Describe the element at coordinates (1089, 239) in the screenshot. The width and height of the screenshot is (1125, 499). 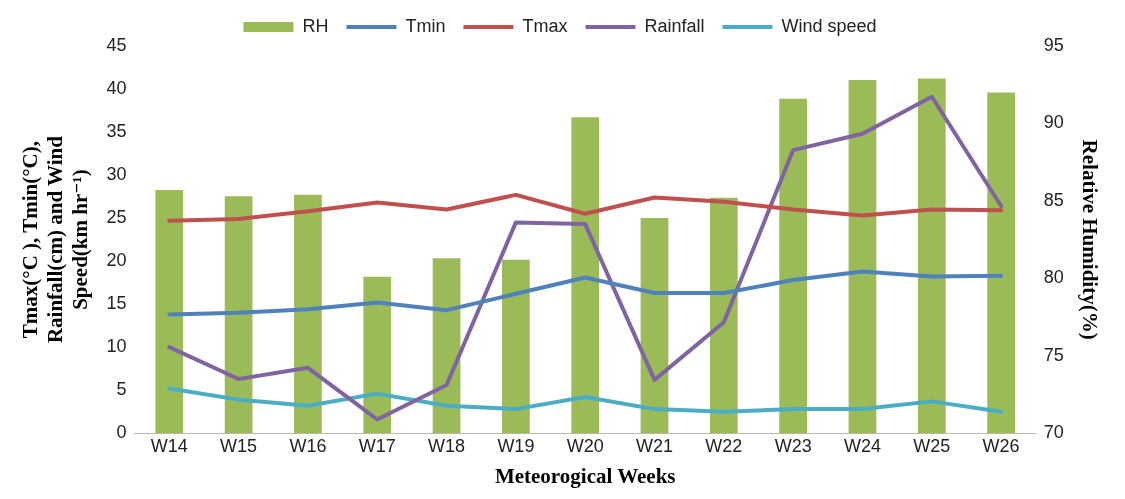
I see `y2-axis-title: Relative Humidity(%)` at that location.